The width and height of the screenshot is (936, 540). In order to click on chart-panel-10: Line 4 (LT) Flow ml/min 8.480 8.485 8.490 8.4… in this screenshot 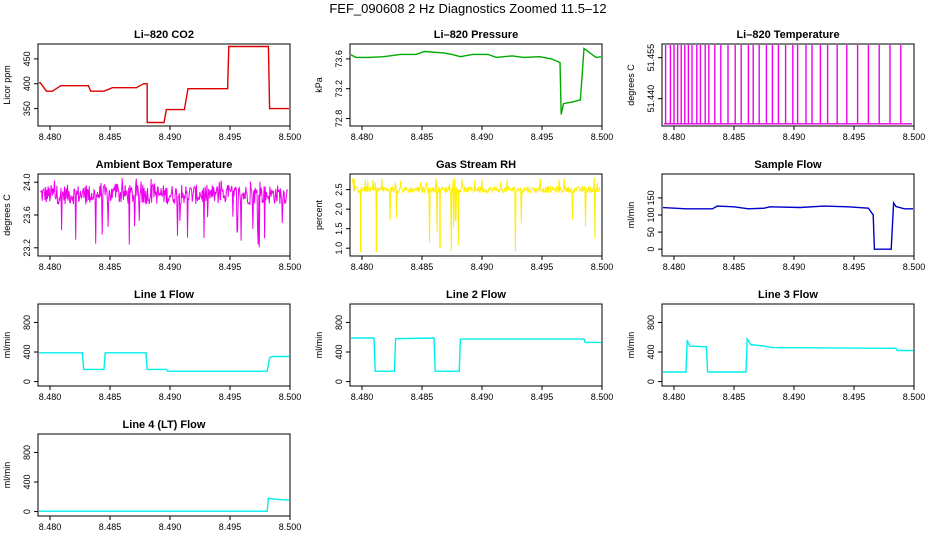, I will do `click(151, 475)`.